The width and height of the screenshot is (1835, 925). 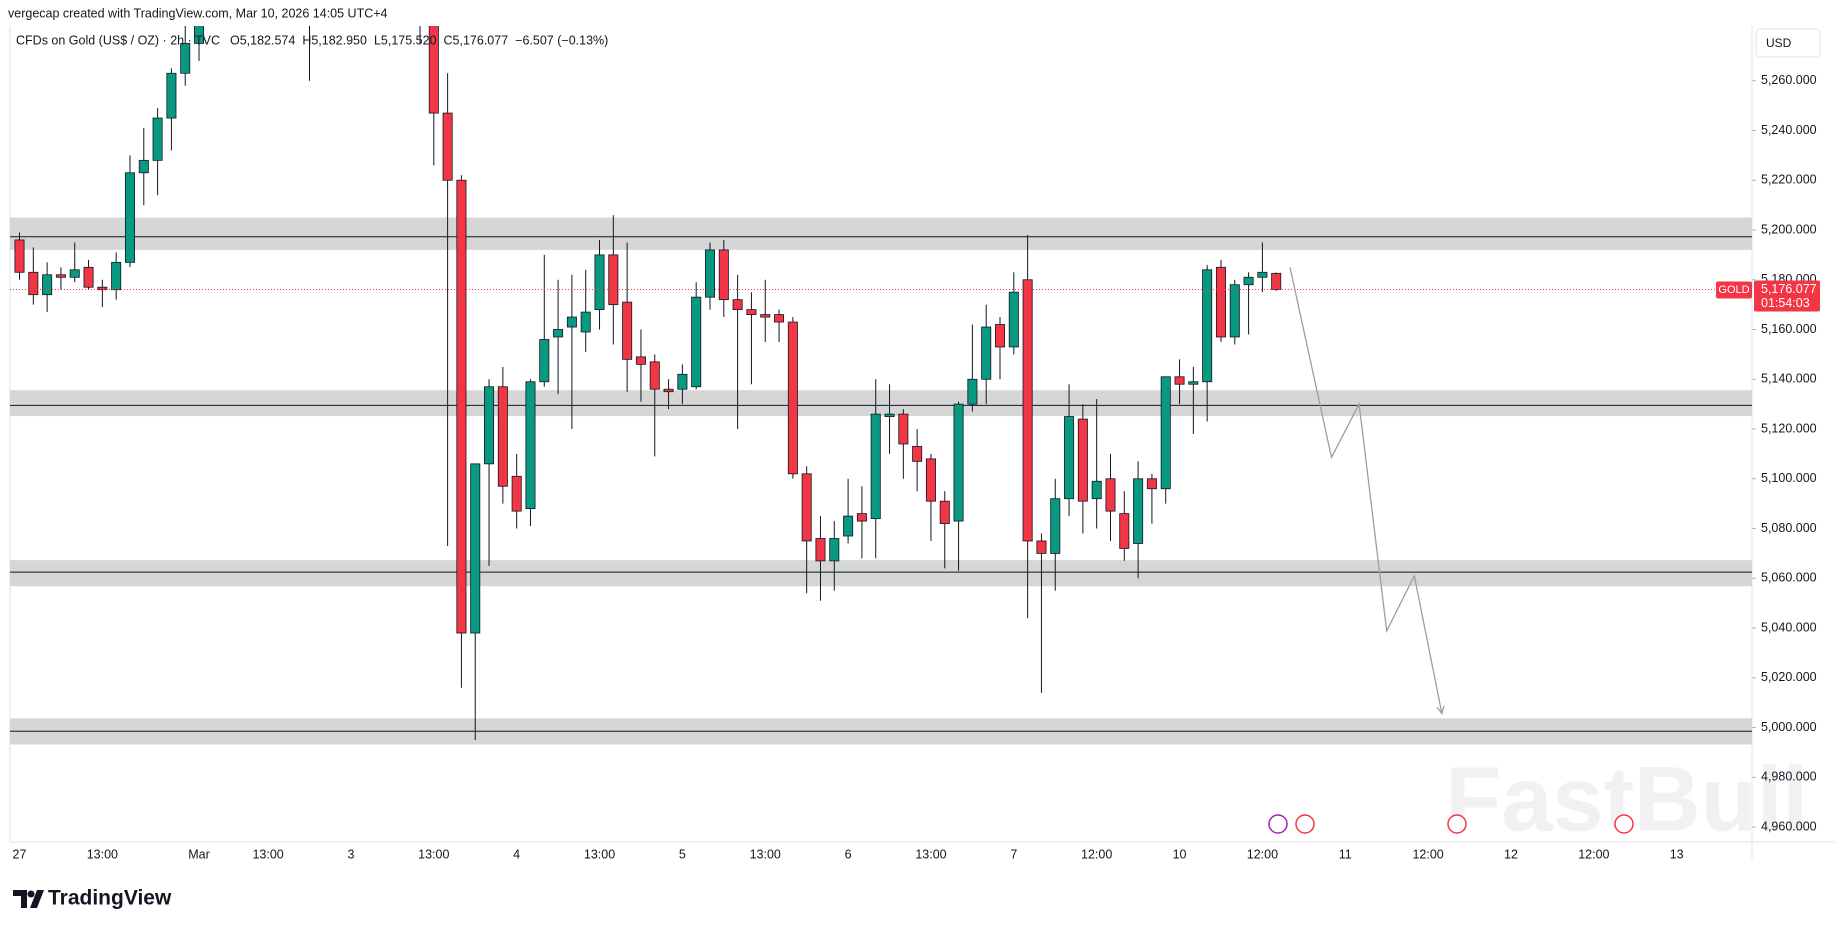 I want to click on x-tick-label: 13, so click(x=1677, y=854).